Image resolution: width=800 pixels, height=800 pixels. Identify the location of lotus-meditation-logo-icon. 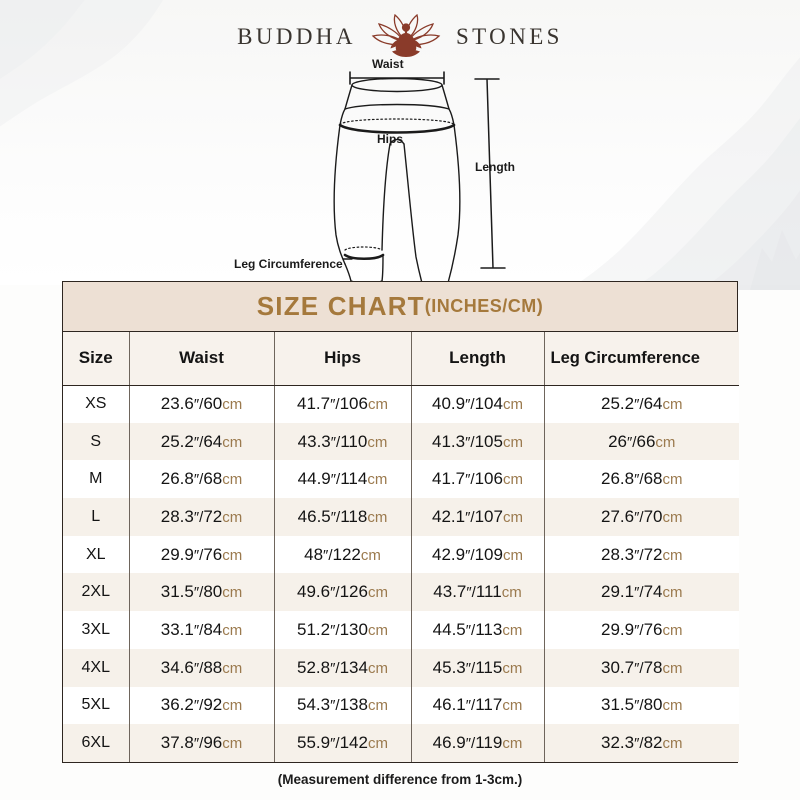
(406, 35).